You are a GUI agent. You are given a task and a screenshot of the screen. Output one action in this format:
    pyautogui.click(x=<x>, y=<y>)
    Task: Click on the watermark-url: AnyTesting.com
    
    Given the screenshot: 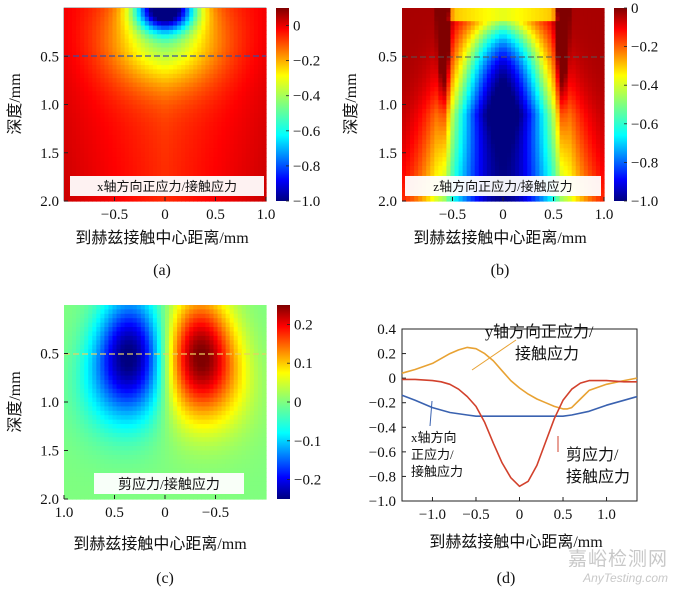 What is the action you would take?
    pyautogui.click(x=625, y=578)
    